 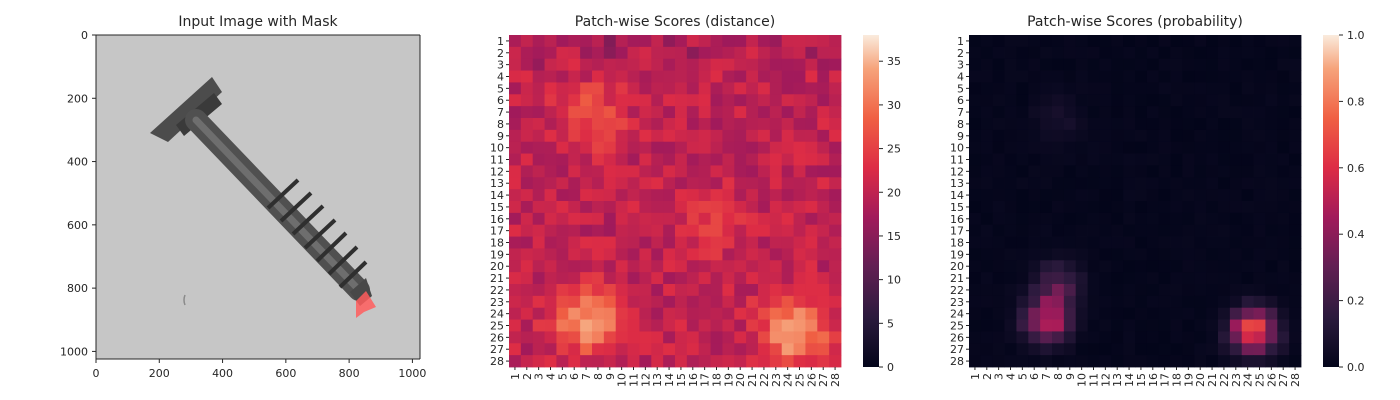 I want to click on heatmap-row-label: 18, so click(x=497, y=243).